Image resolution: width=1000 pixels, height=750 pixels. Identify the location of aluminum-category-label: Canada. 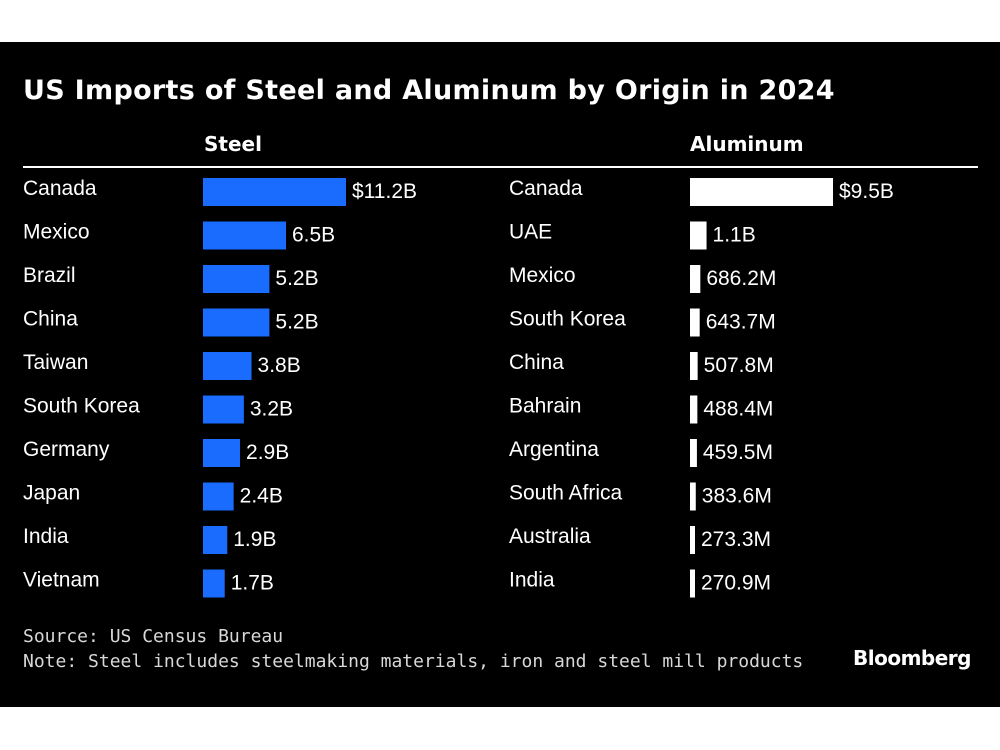
(546, 188).